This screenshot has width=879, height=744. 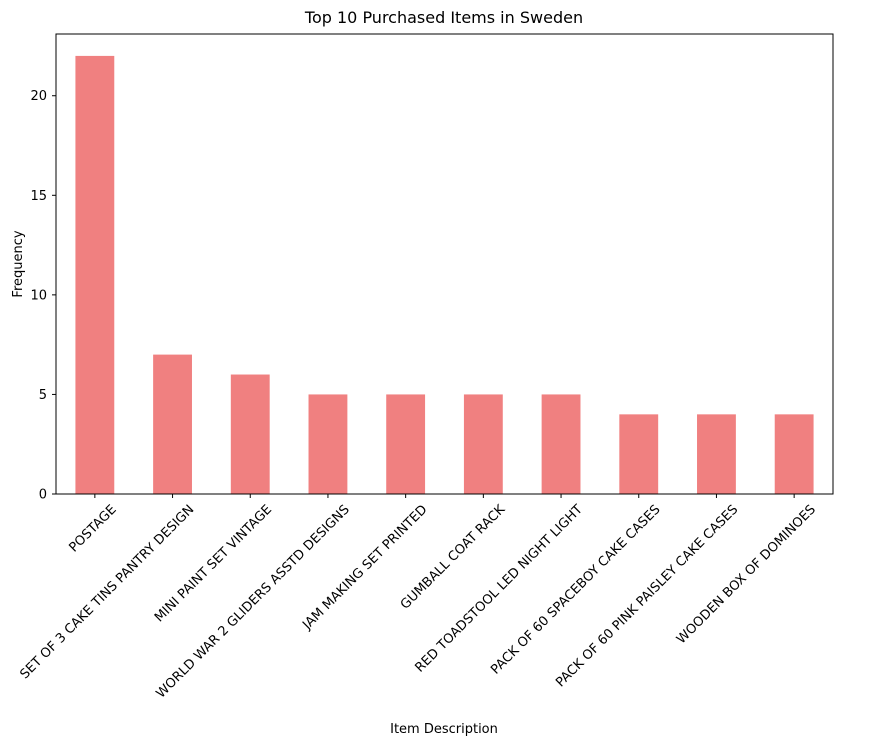 What do you see at coordinates (43, 495) in the screenshot?
I see `y-tick-label: 0` at bounding box center [43, 495].